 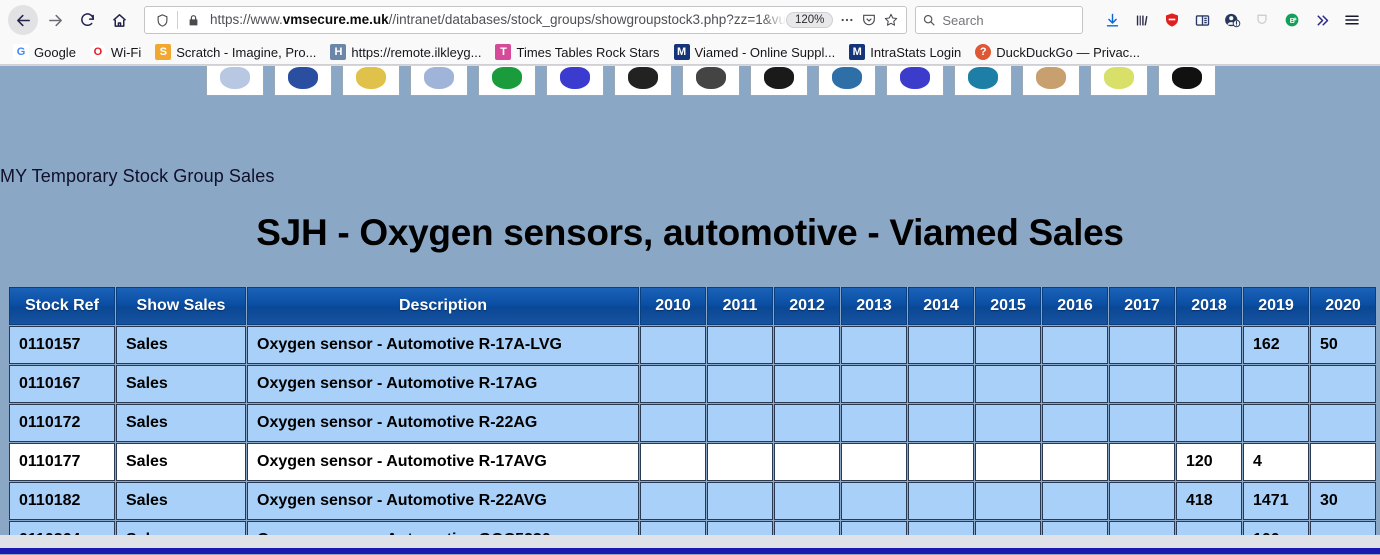 I want to click on cell-stock-ref: 0110172, so click(x=62, y=423).